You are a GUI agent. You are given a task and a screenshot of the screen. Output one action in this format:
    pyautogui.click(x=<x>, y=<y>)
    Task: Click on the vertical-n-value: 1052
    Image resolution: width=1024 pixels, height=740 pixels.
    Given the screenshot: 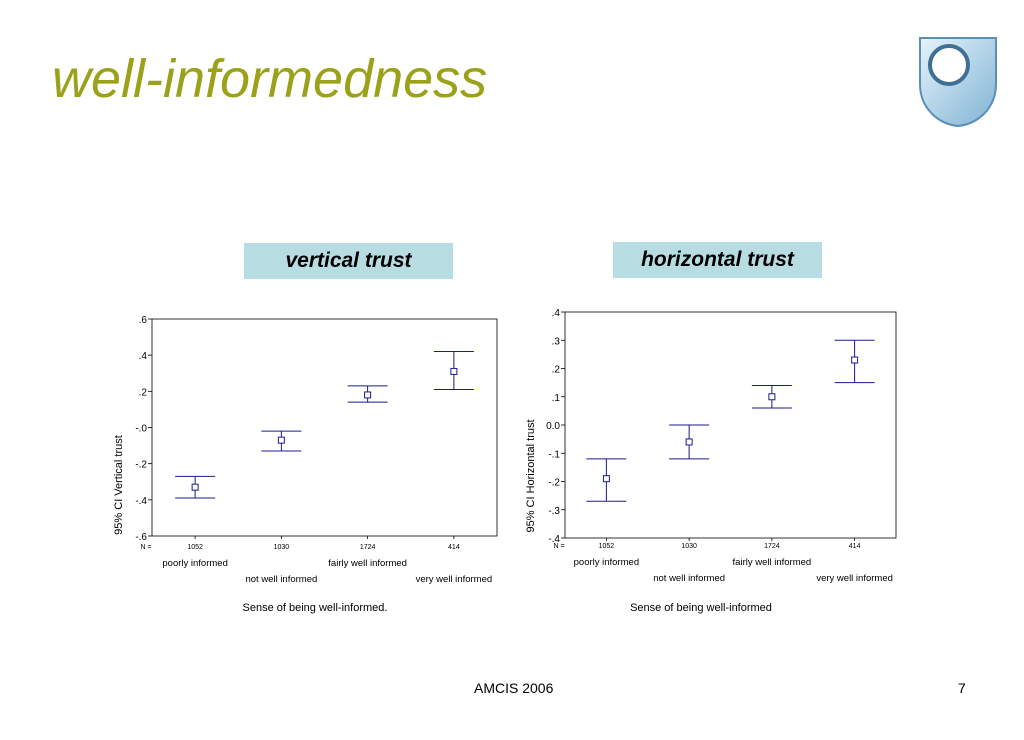 What is the action you would take?
    pyautogui.click(x=195, y=547)
    